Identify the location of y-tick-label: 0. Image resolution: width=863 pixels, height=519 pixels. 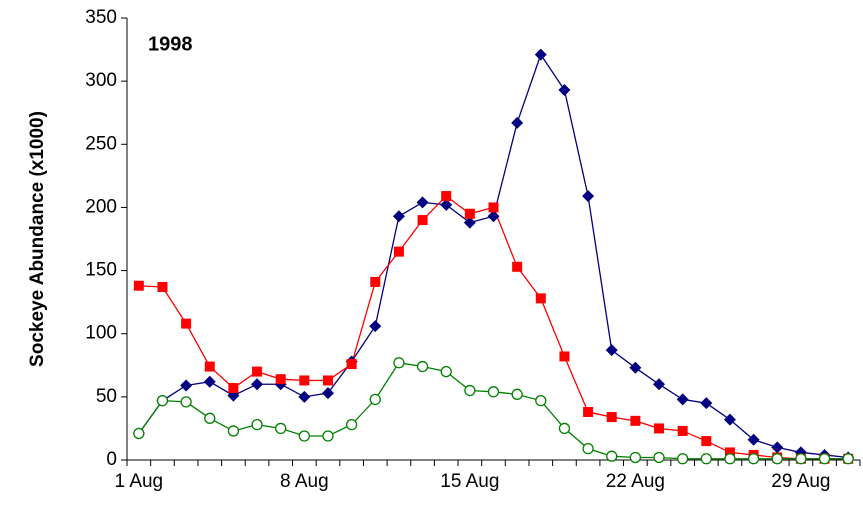
(111, 459).